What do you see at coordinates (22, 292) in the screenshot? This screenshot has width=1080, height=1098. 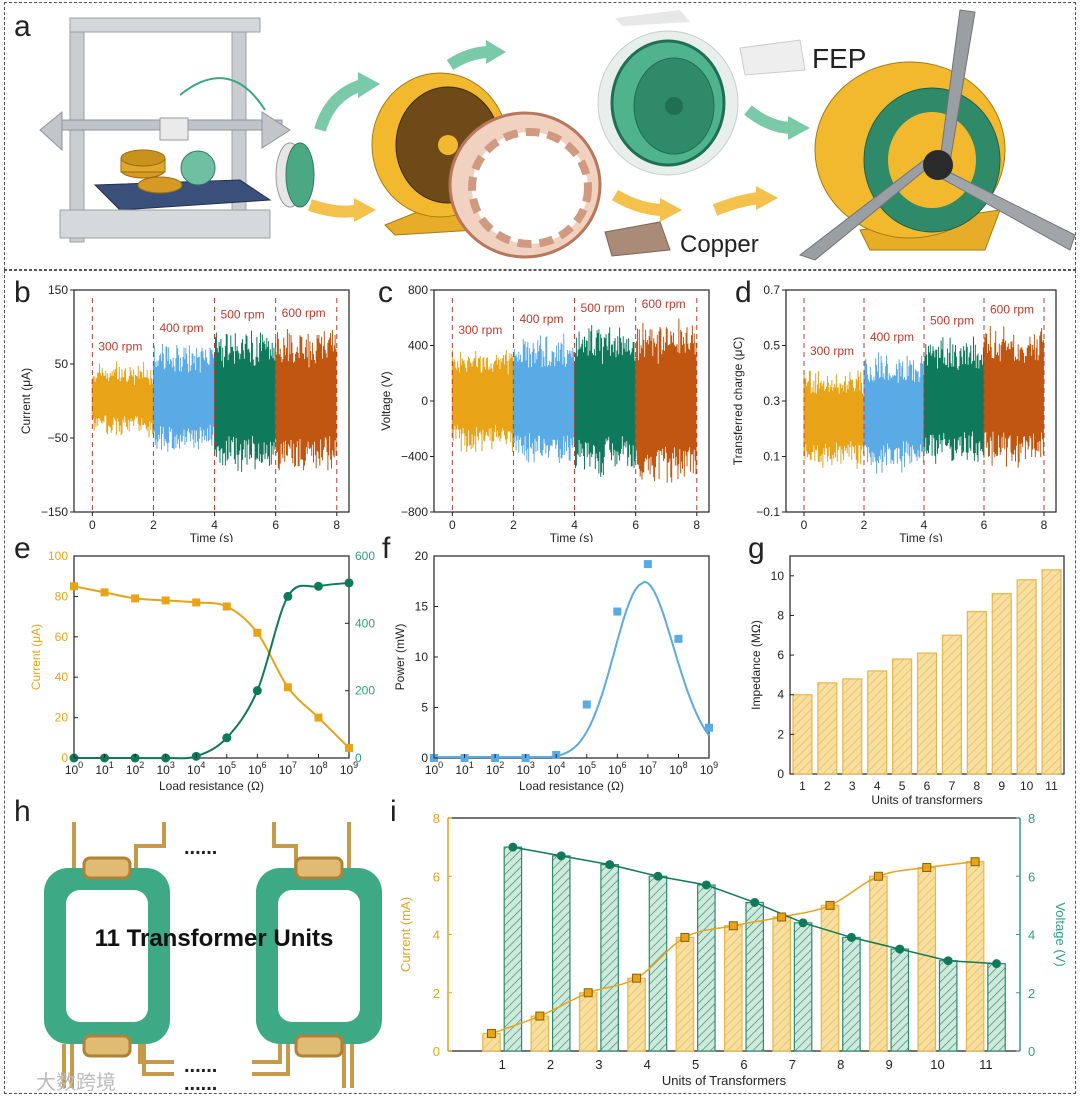 I see `panel-label-b: b` at bounding box center [22, 292].